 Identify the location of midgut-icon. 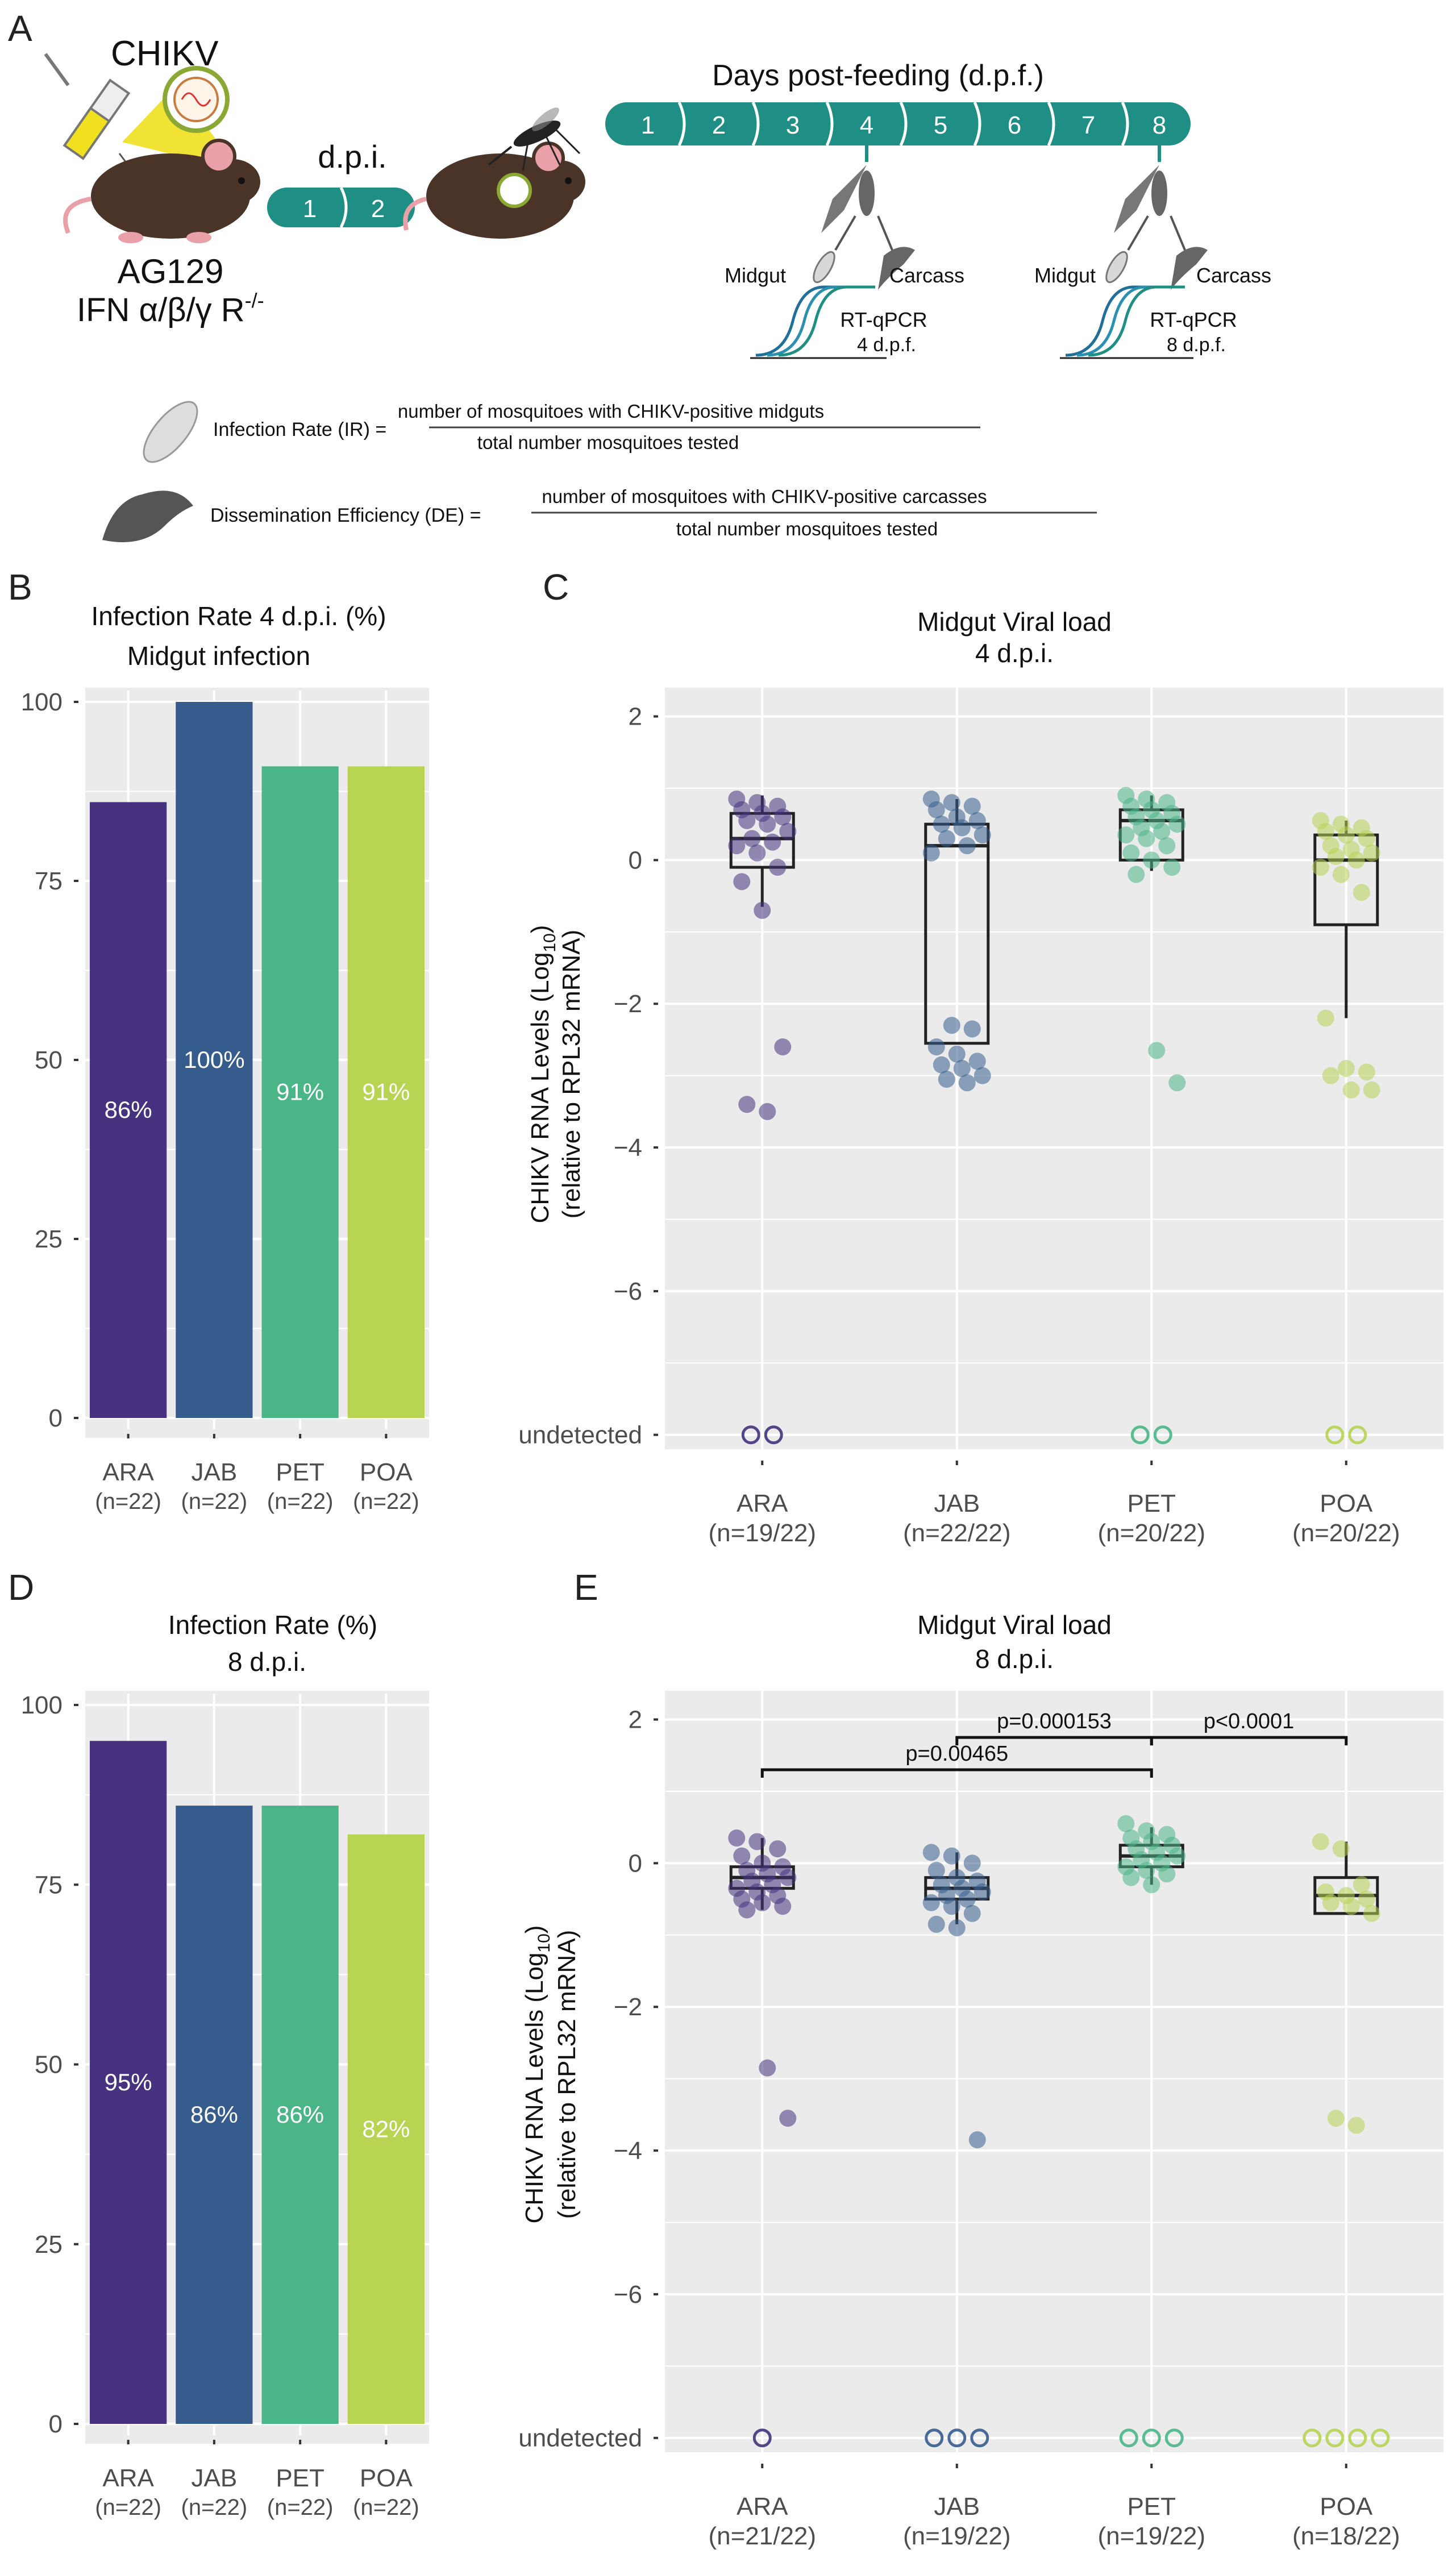
(170, 432).